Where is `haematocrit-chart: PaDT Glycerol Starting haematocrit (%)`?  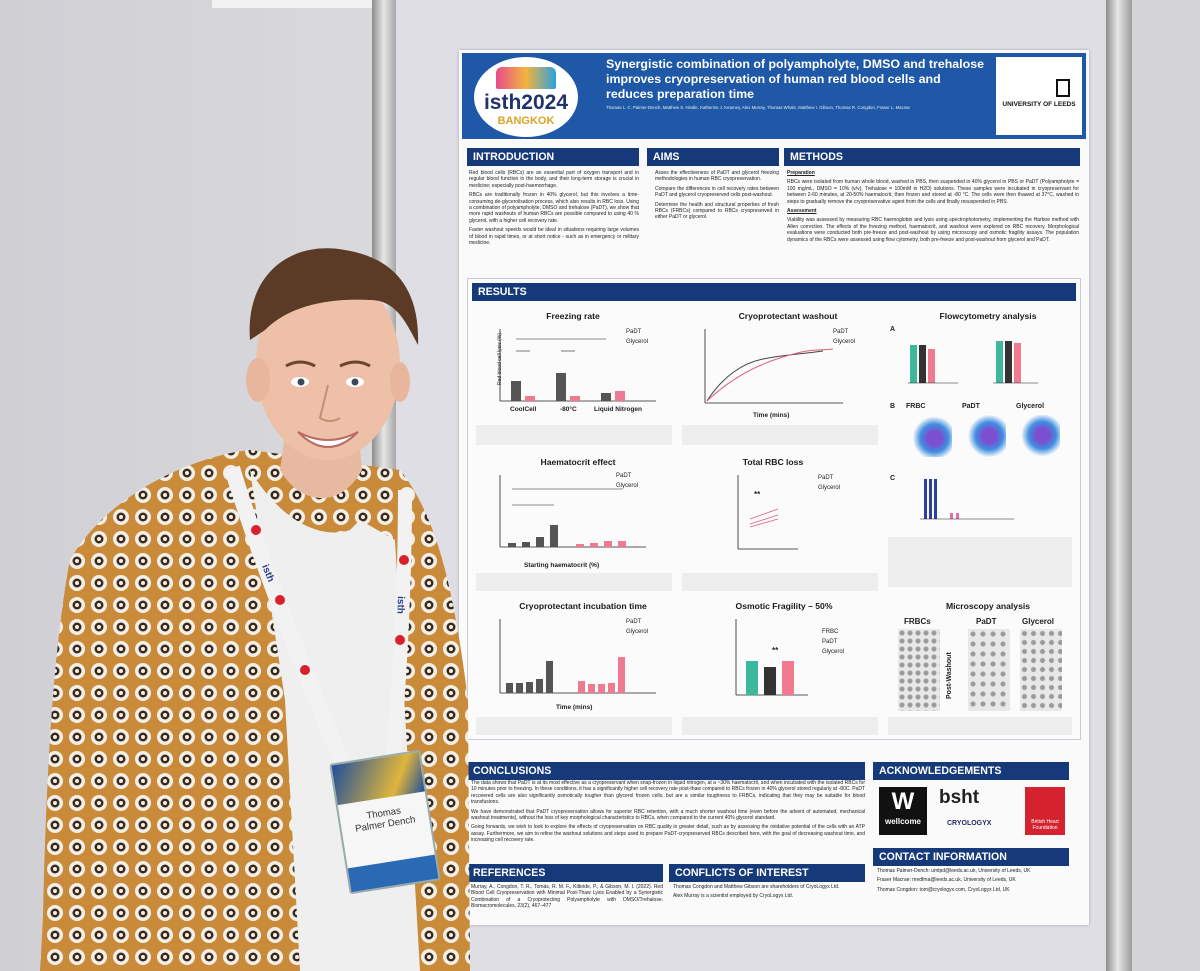
haematocrit-chart: PaDT Glycerol Starting haematocrit (%) is located at coordinates (572, 521).